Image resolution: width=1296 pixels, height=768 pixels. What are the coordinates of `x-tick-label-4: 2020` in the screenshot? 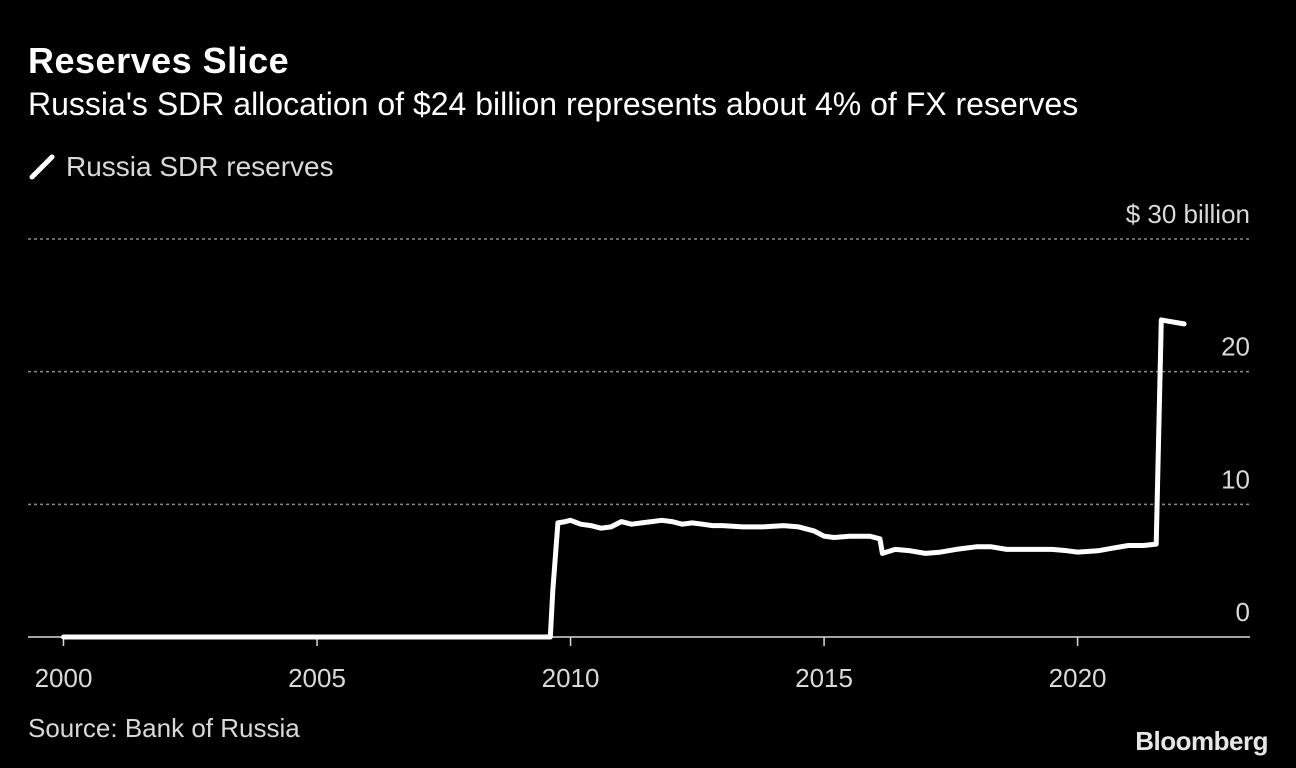 It's located at (1078, 678).